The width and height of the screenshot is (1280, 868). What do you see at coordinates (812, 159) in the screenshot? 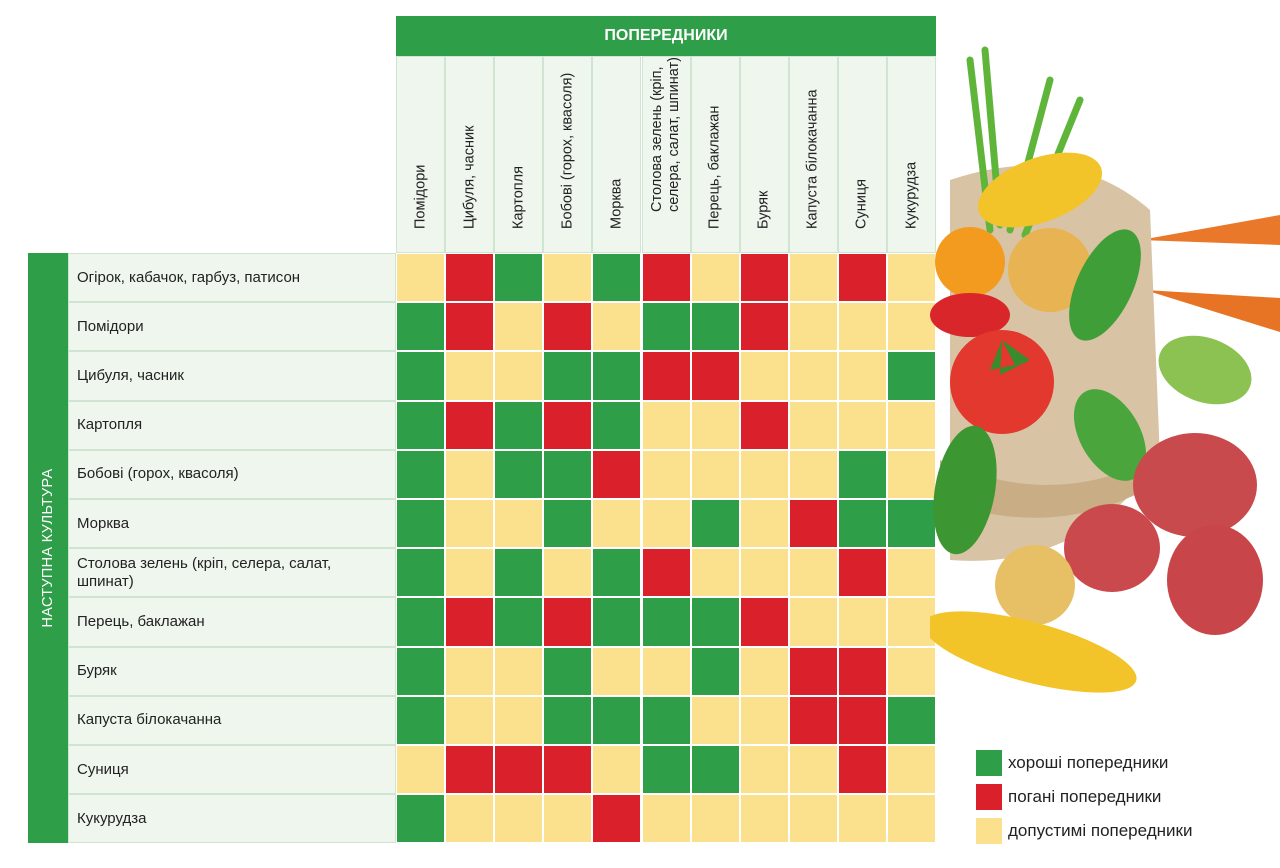
I see `column-header-label: Капуста білокачанна` at bounding box center [812, 159].